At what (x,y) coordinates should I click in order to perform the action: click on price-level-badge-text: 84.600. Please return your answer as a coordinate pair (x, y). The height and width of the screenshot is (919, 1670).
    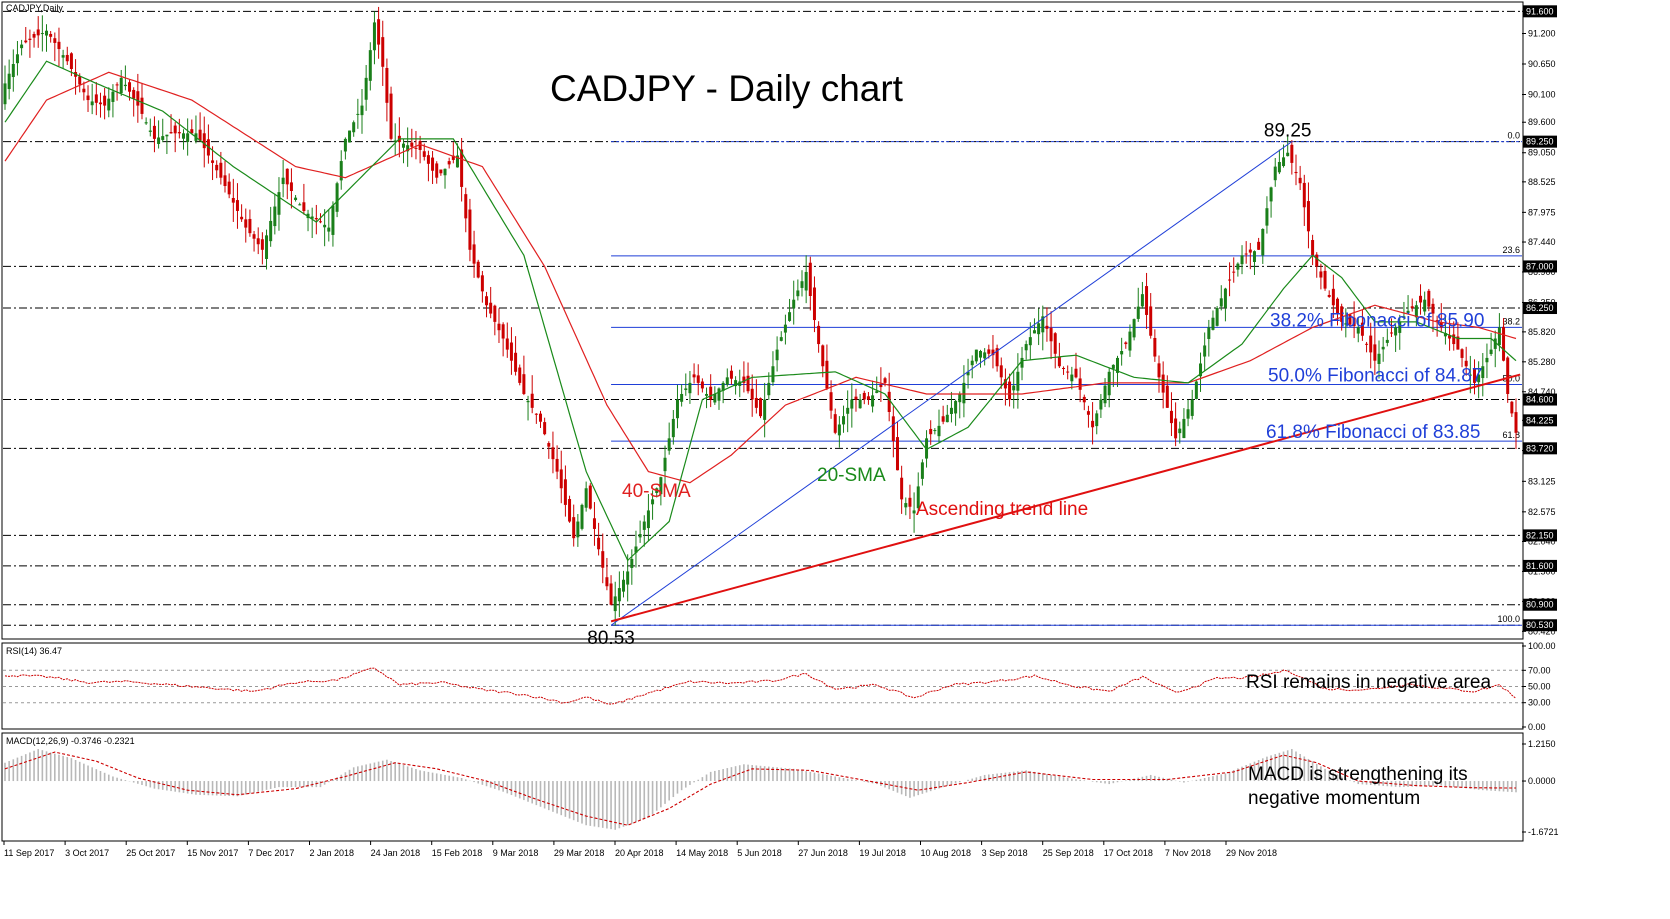
    Looking at the image, I should click on (1540, 400).